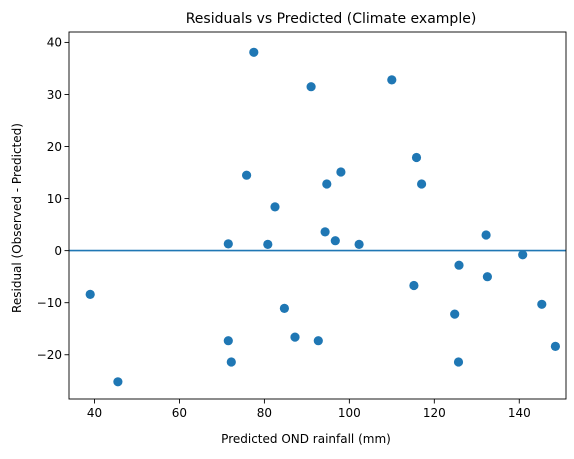 Image resolution: width=574 pixels, height=459 pixels. I want to click on y-axis-label: Residual (Observed - Predicted), so click(17, 218).